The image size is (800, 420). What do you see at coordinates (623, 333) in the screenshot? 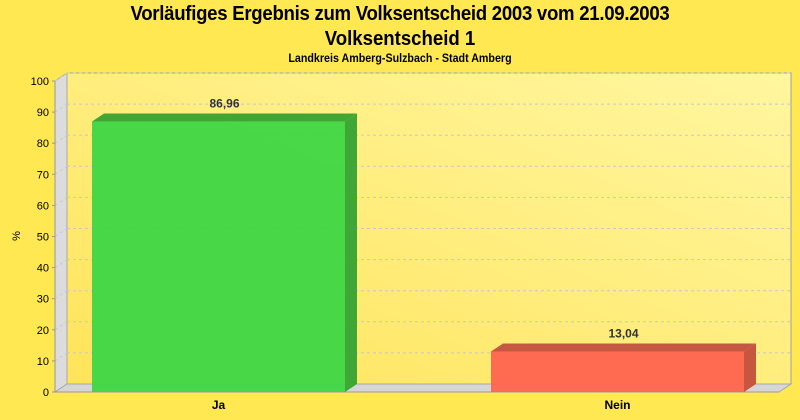
I see `bar-value-label: 13,04` at bounding box center [623, 333].